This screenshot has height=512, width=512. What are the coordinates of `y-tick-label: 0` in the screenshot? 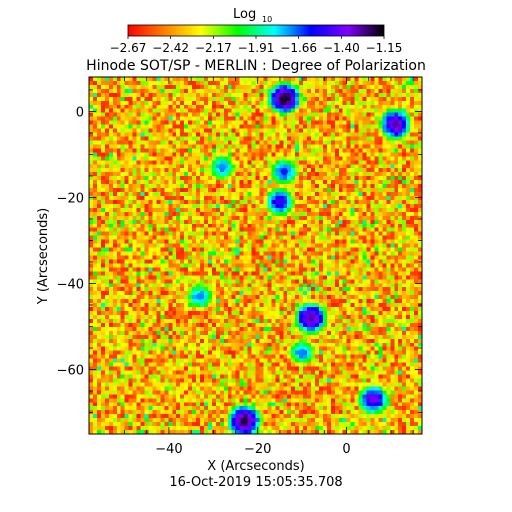 It's located at (80, 112).